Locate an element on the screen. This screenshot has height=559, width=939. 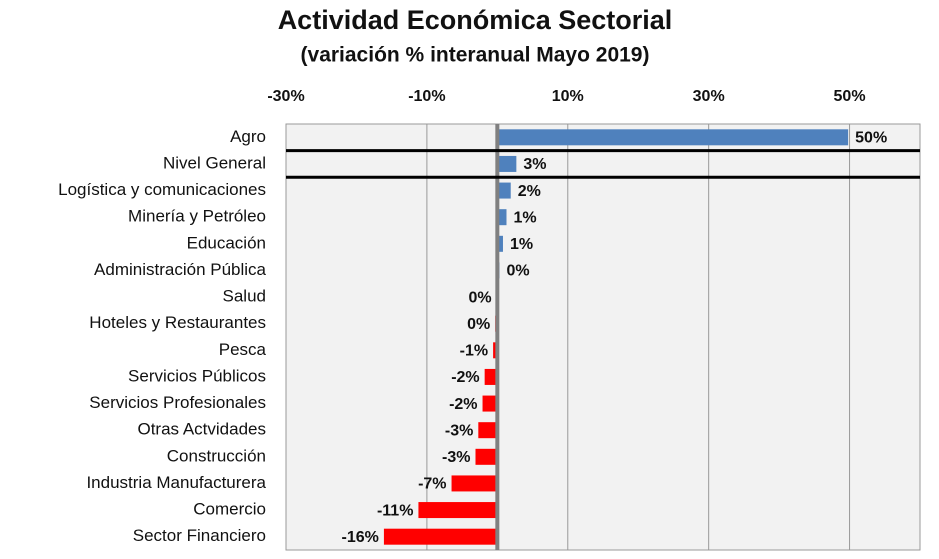
category-label: Industria Manufacturera is located at coordinates (176, 482).